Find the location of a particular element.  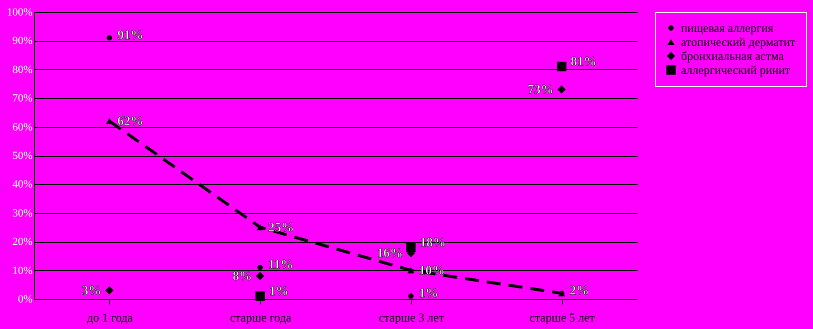

legend-label: бронхиальная астма is located at coordinates (733, 56).